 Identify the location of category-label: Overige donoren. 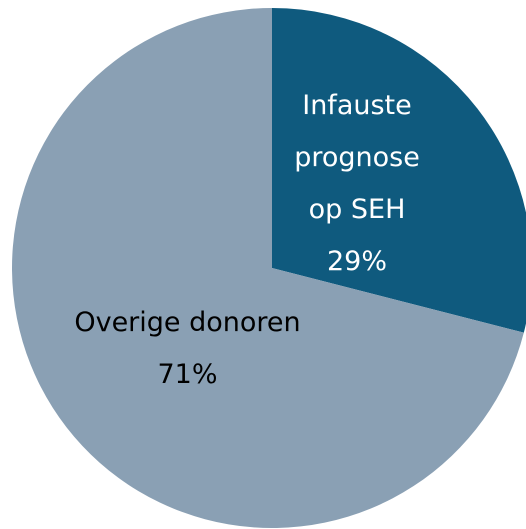
(187, 322).